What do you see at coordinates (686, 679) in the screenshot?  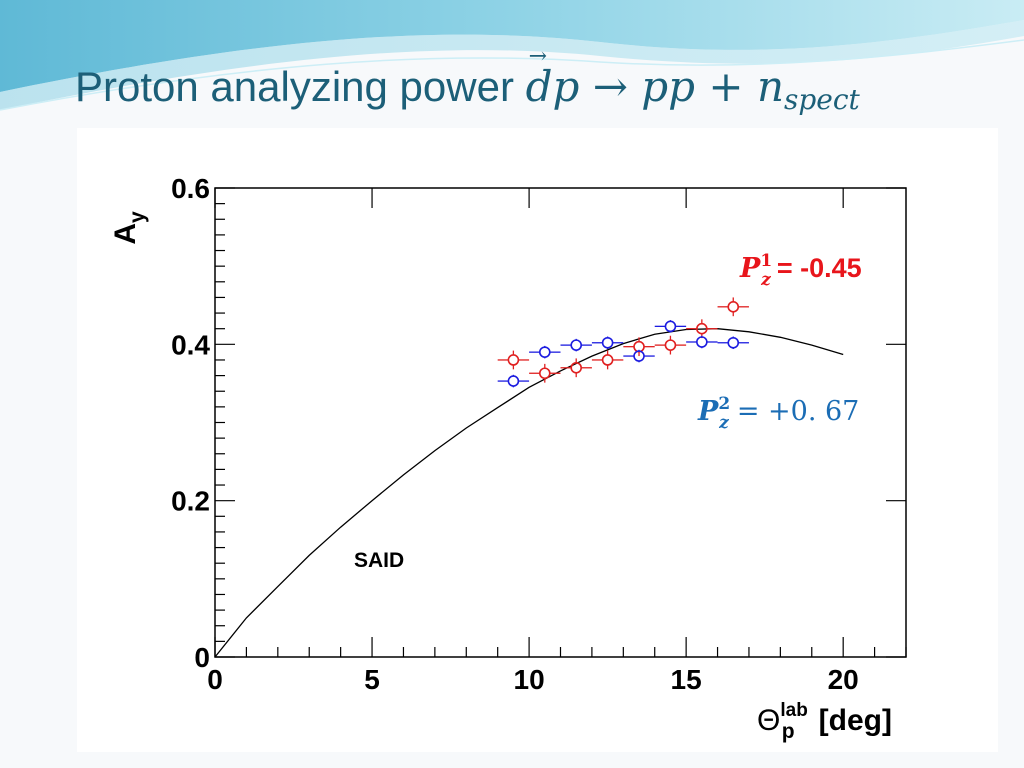 I see `x-tick-label: 15` at bounding box center [686, 679].